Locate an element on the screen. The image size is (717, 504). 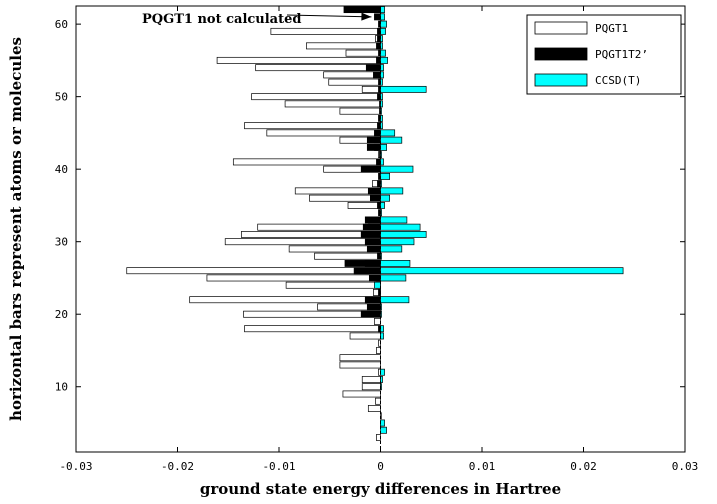
x-tick-label: -0.03 is located at coordinates (75, 466).